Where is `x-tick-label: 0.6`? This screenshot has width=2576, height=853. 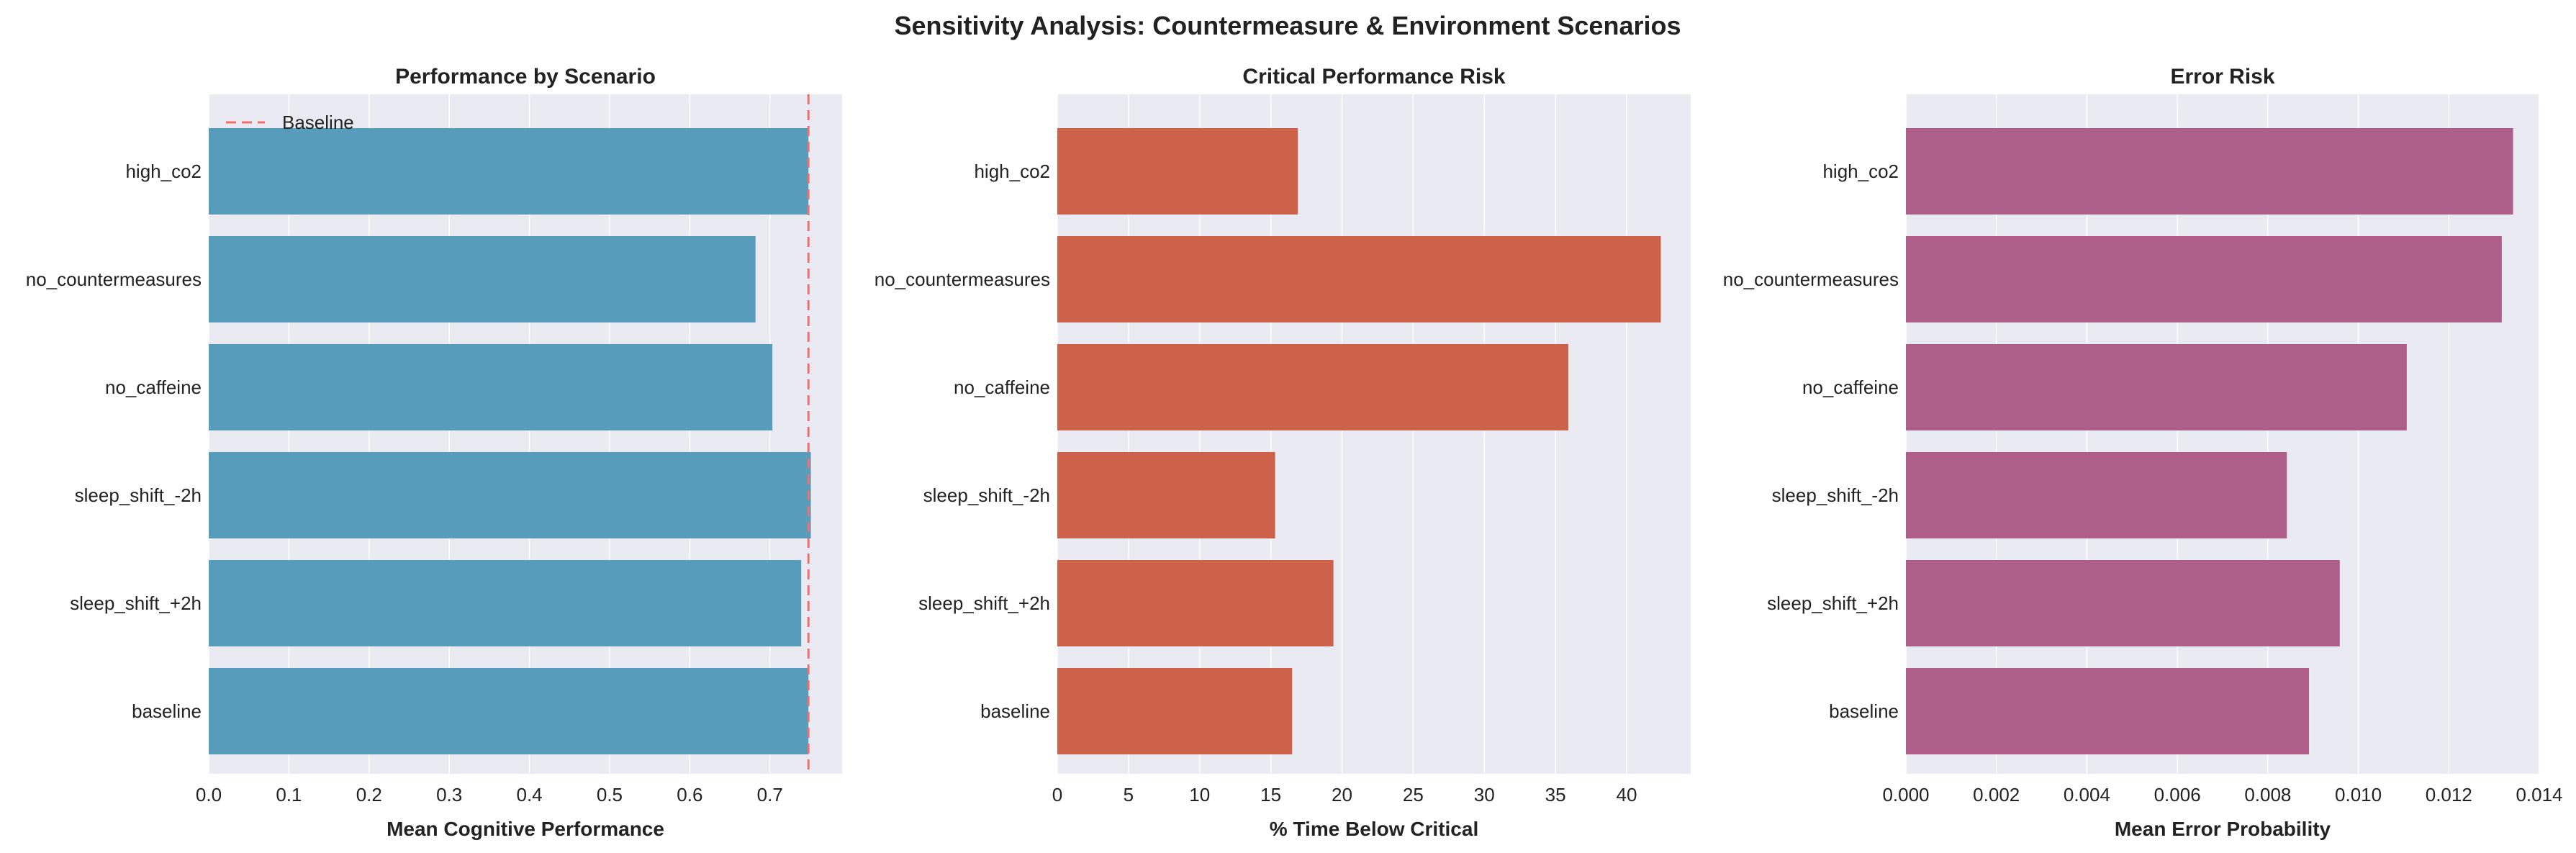 x-tick-label: 0.6 is located at coordinates (690, 794).